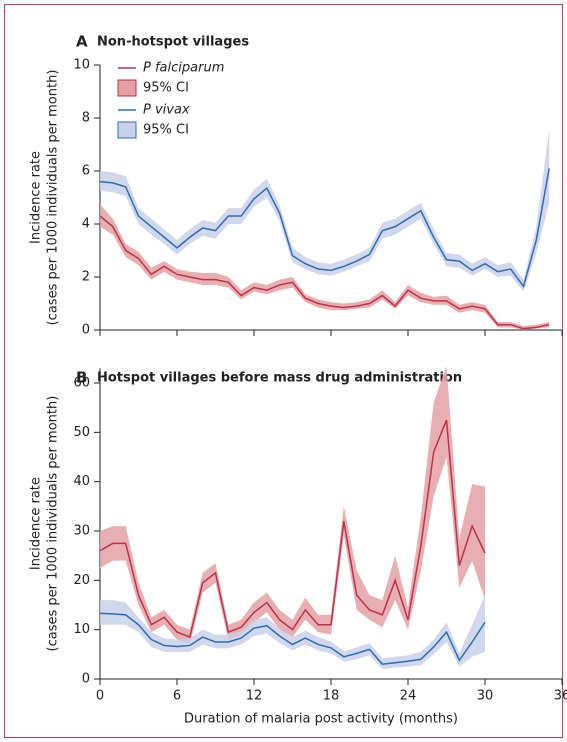 The image size is (567, 742). What do you see at coordinates (81, 531) in the screenshot?
I see `y-tick-label: 30` at bounding box center [81, 531].